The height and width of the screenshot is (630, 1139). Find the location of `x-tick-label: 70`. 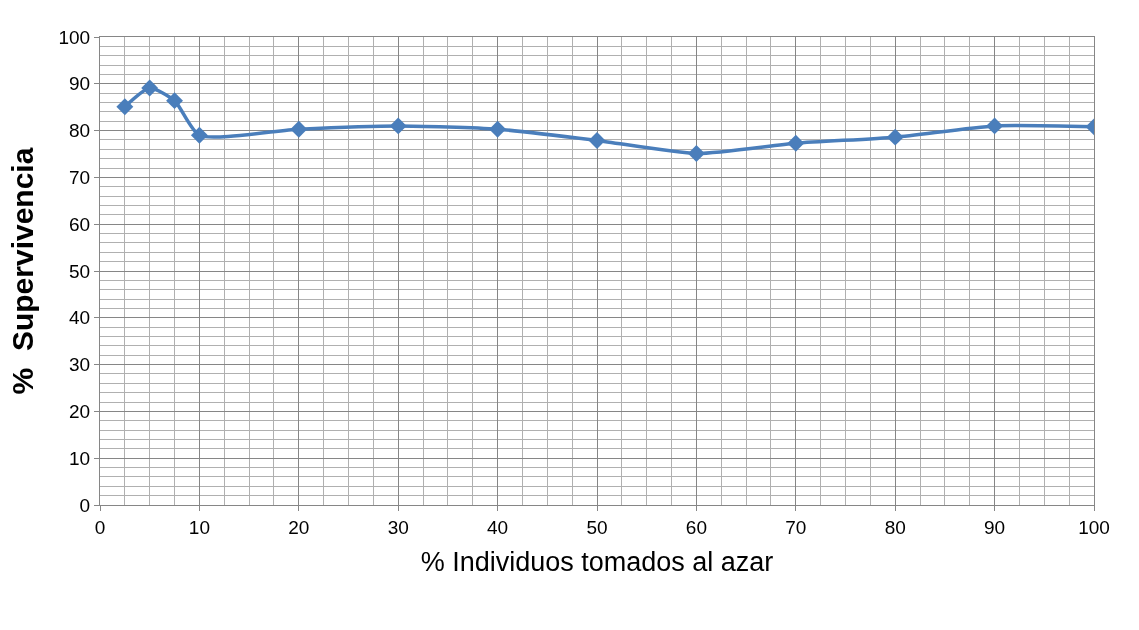

x-tick-label: 70 is located at coordinates (796, 527).